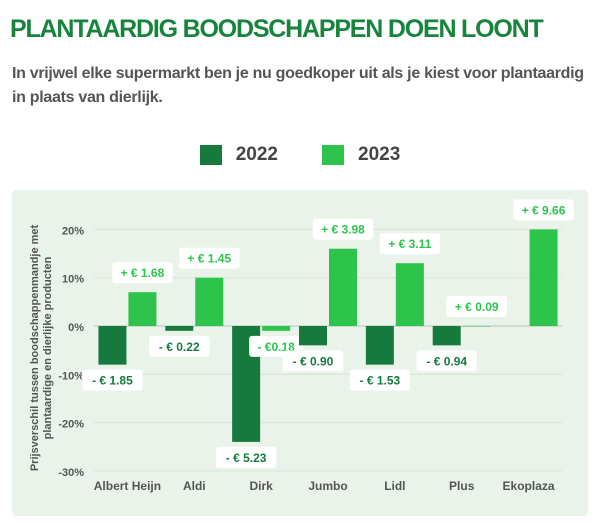 The image size is (600, 523). What do you see at coordinates (333, 155) in the screenshot?
I see `legend-swatch-2023` at bounding box center [333, 155].